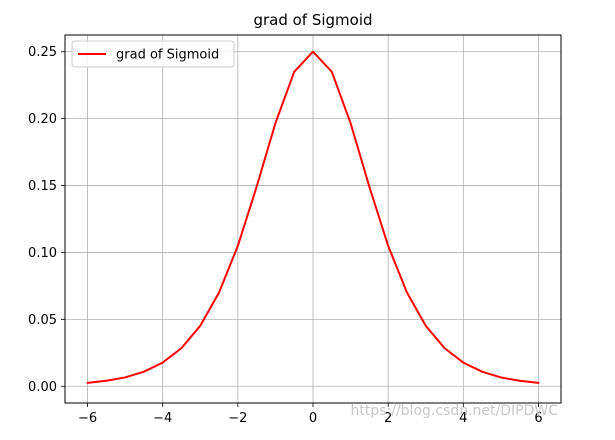 This screenshot has width=615, height=440. I want to click on y-tick-label: 0.20, so click(42, 119).